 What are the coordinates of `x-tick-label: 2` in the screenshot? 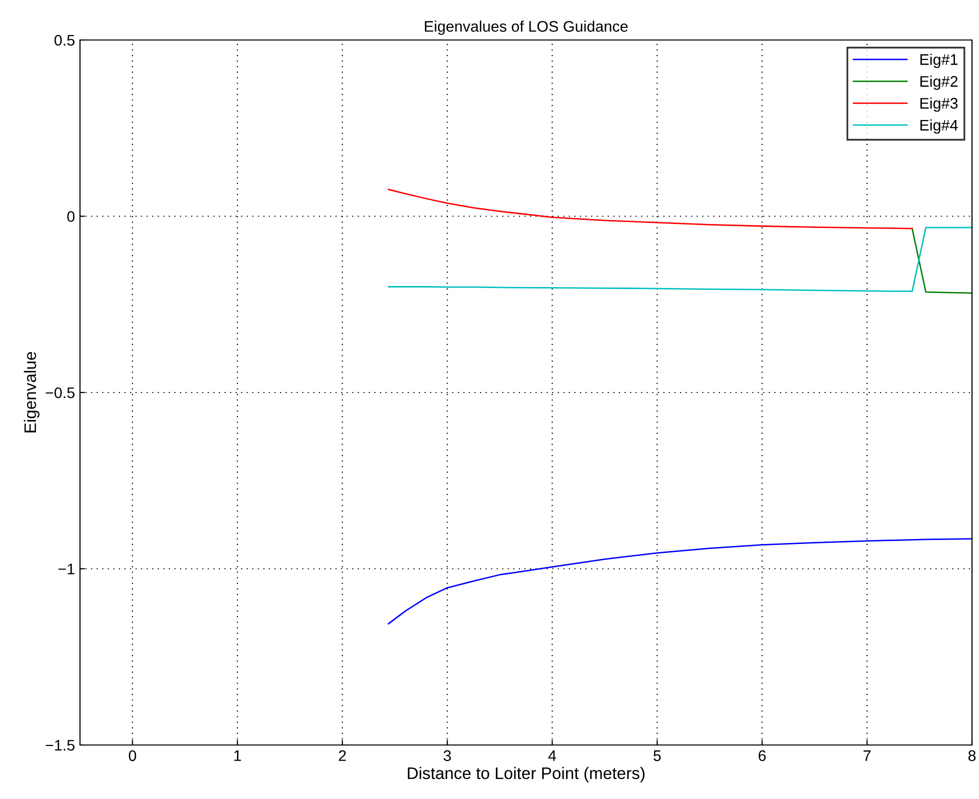 It's located at (342, 755).